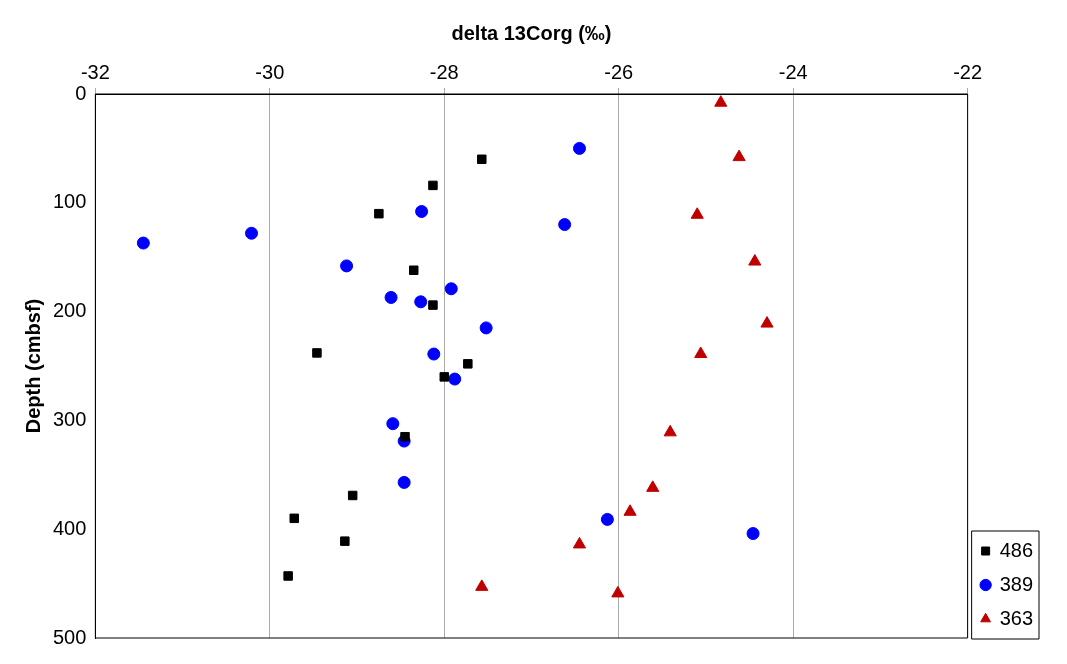 Image resolution: width=1067 pixels, height=664 pixels. Describe the element at coordinates (81, 92) in the screenshot. I see `y-tick-label: 0` at that location.